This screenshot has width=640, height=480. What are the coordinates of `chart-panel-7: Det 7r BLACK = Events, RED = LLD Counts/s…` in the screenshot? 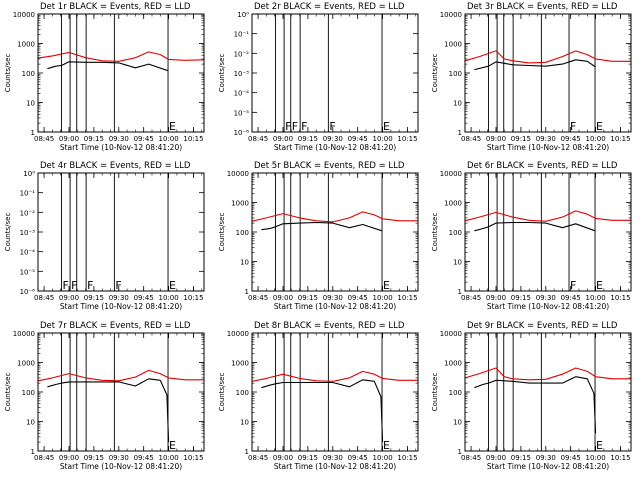 It's located at (104, 396).